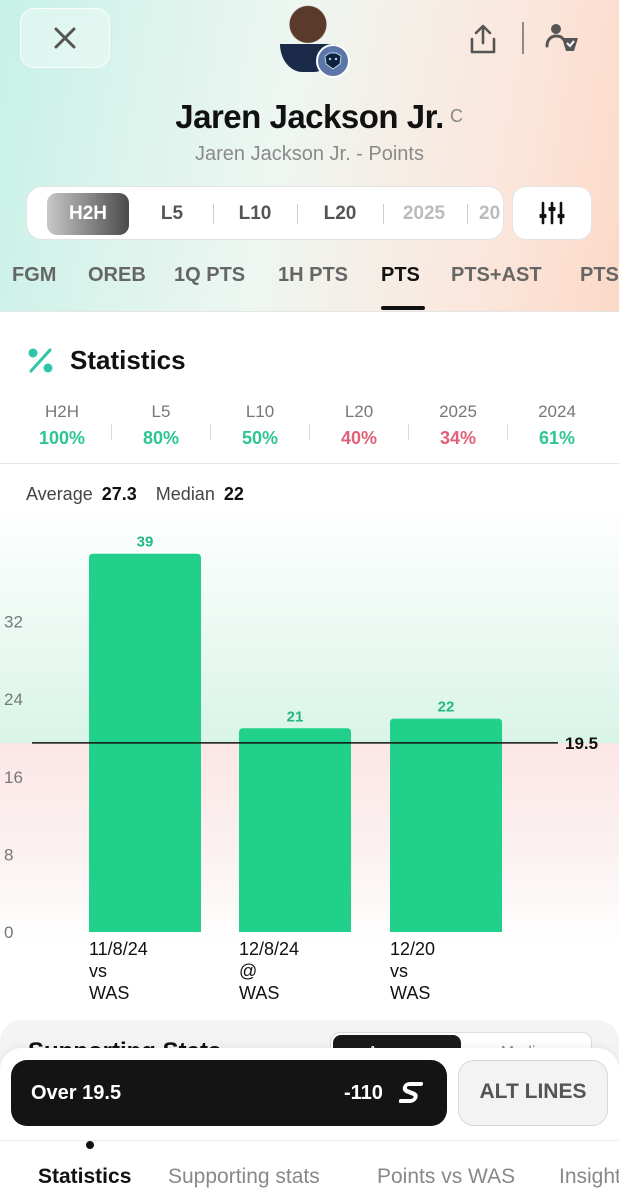 Image resolution: width=619 pixels, height=1200 pixels. Describe the element at coordinates (581, 743) in the screenshot. I see `prop-line-label: 19.5` at that location.